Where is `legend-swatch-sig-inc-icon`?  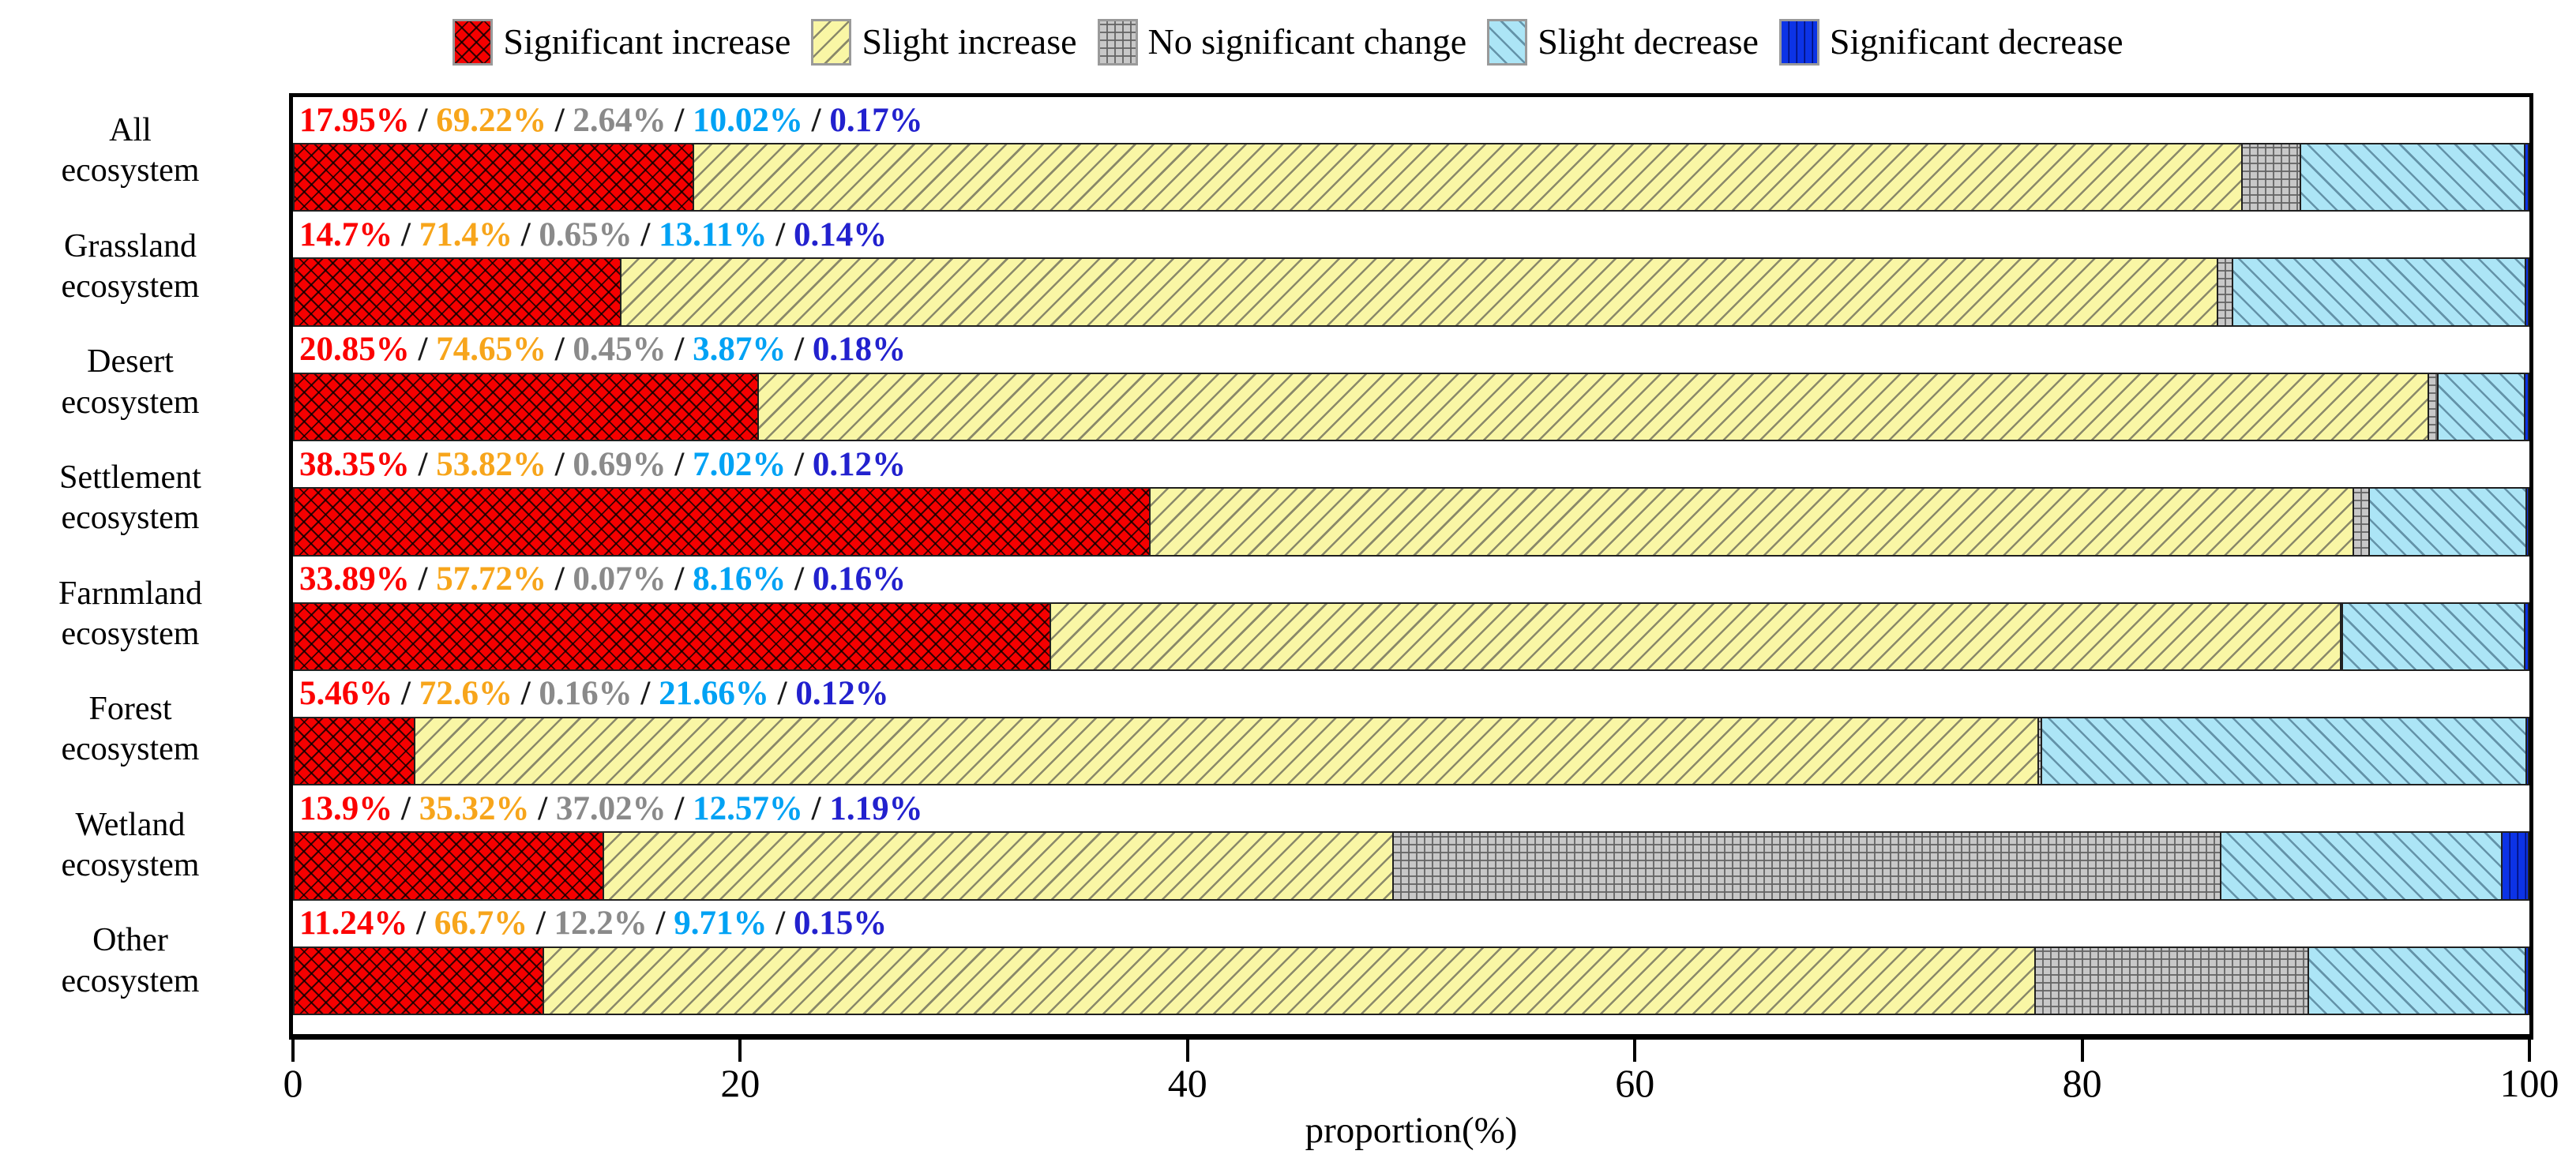 legend-swatch-sig-inc-icon is located at coordinates (473, 42).